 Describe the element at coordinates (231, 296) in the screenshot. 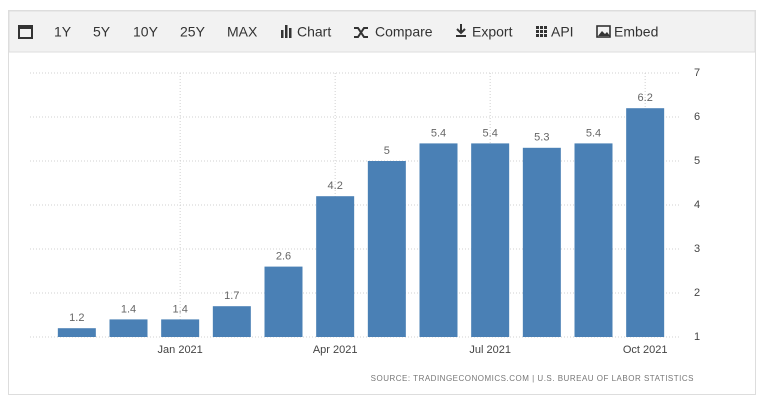

I see `value-label: 1.7` at that location.